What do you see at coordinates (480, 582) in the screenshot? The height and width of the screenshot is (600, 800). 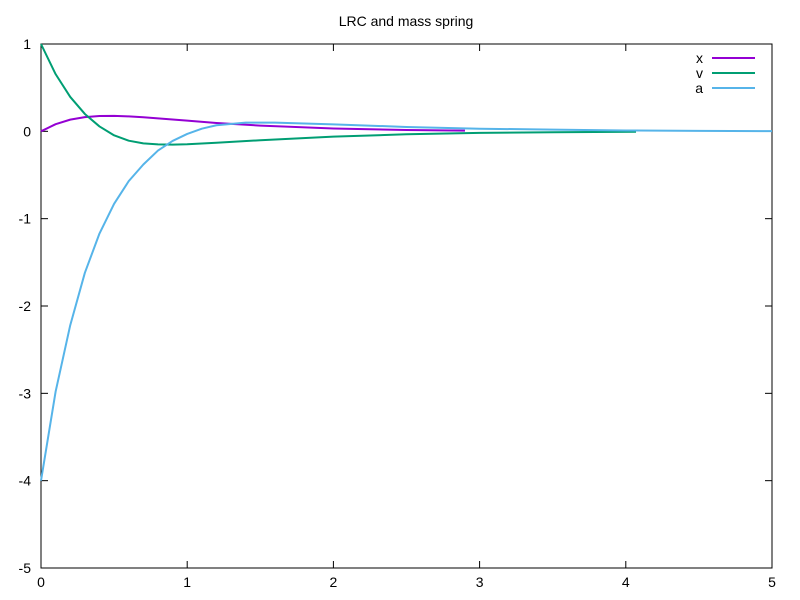 I see `x-tick-label: 3` at bounding box center [480, 582].